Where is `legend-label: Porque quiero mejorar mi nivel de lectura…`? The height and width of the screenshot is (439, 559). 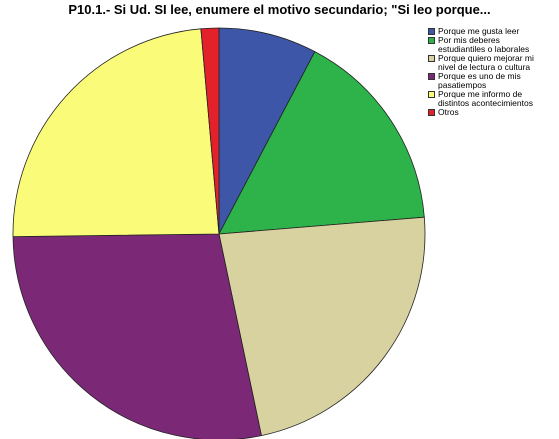
legend-label: Porque quiero mejorar mi nivel de lectura… is located at coordinates (486, 62).